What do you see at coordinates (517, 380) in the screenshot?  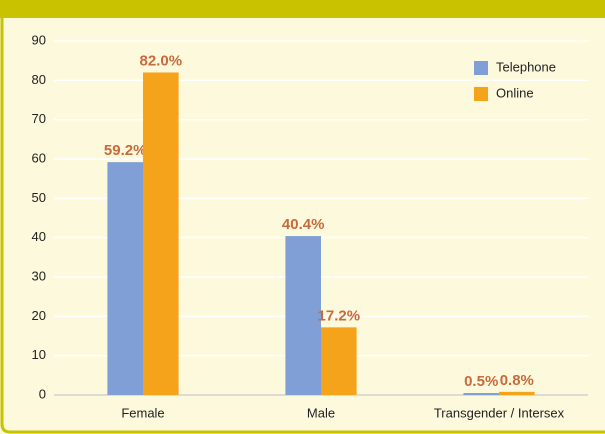 I see `value-label: 0.8%` at bounding box center [517, 380].